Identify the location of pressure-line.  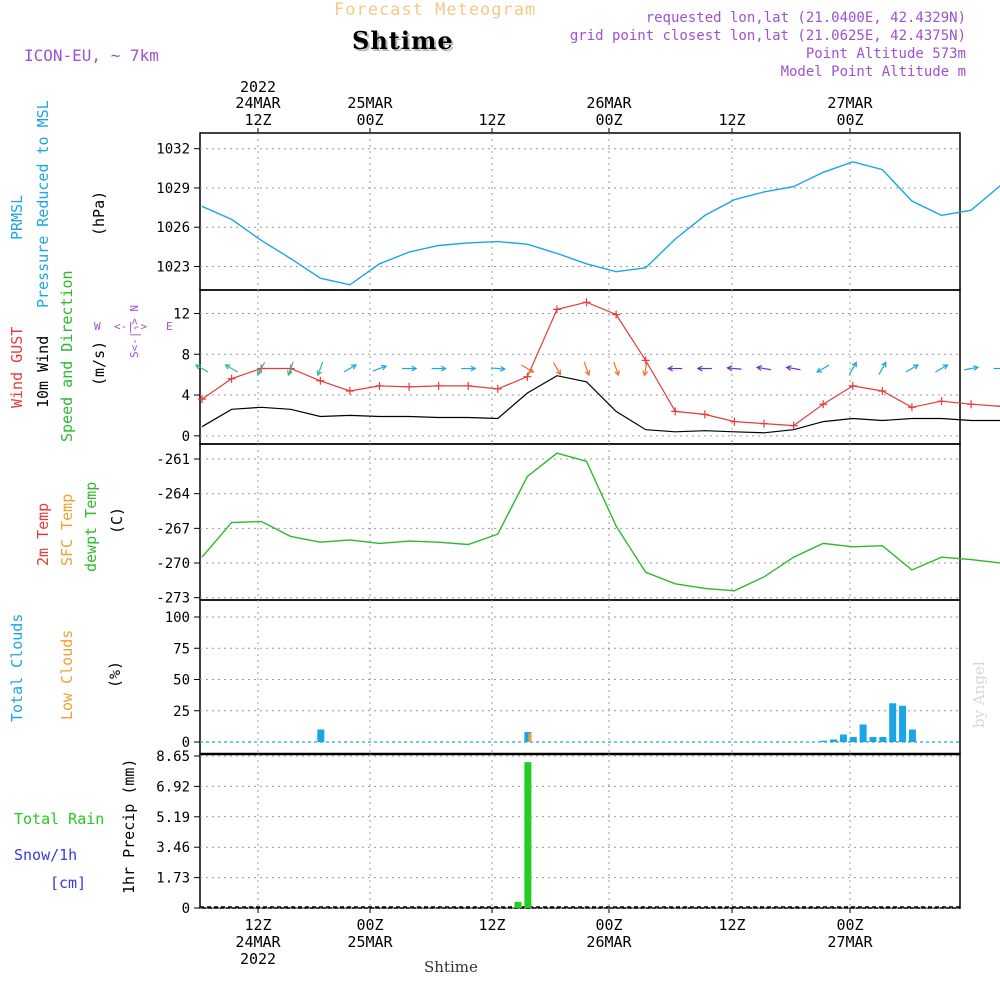
(600, 223).